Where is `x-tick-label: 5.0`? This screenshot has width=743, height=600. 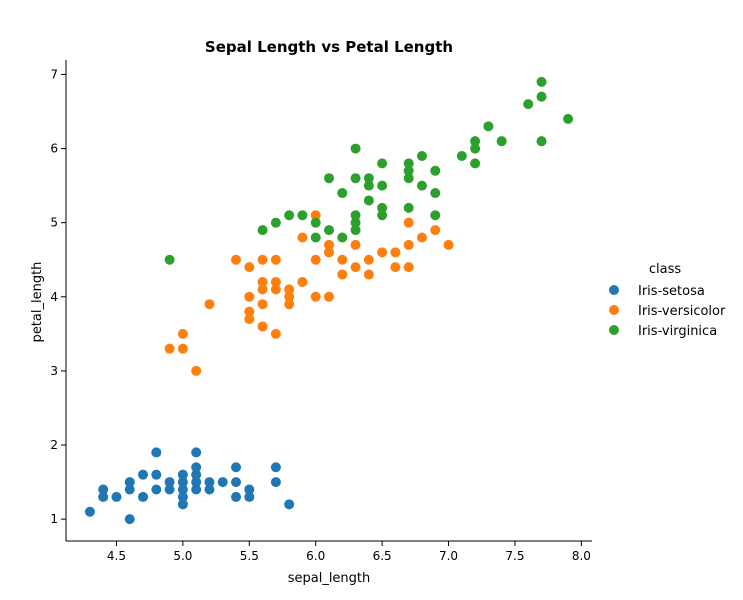 x-tick-label: 5.0 is located at coordinates (182, 556).